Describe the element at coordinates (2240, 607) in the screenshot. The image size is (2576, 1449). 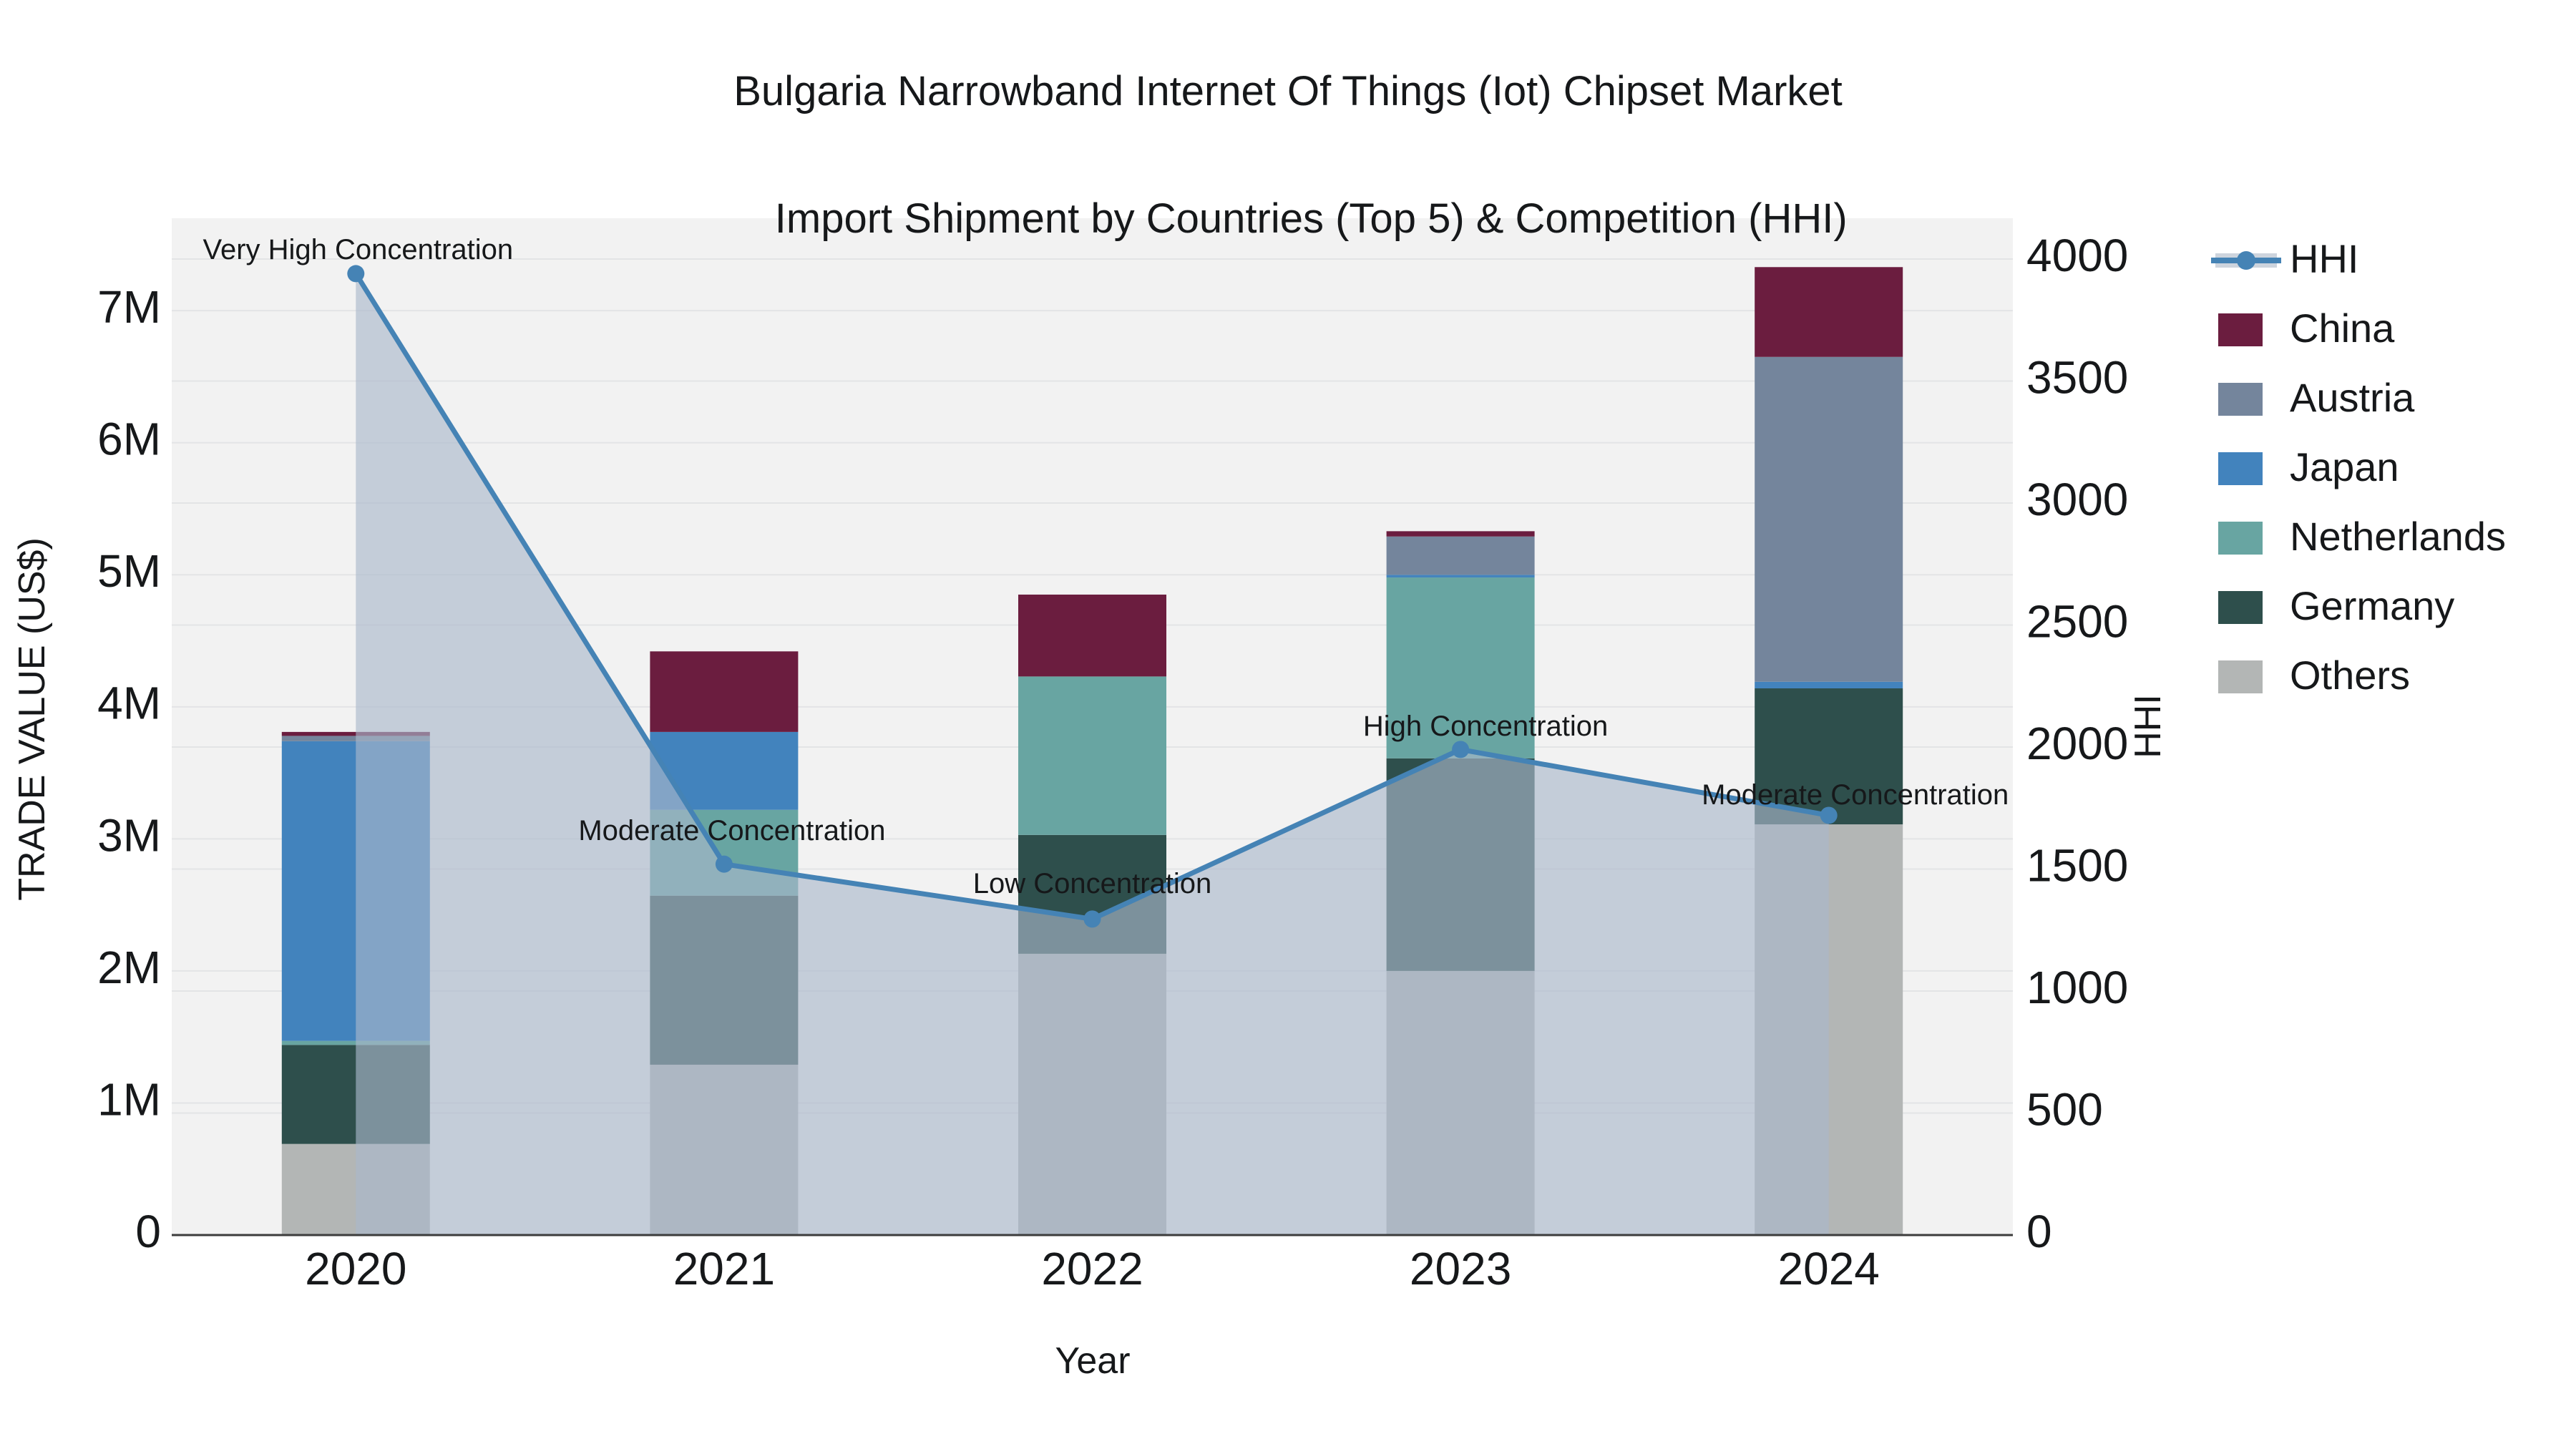
I see `legend-swatch-germany` at that location.